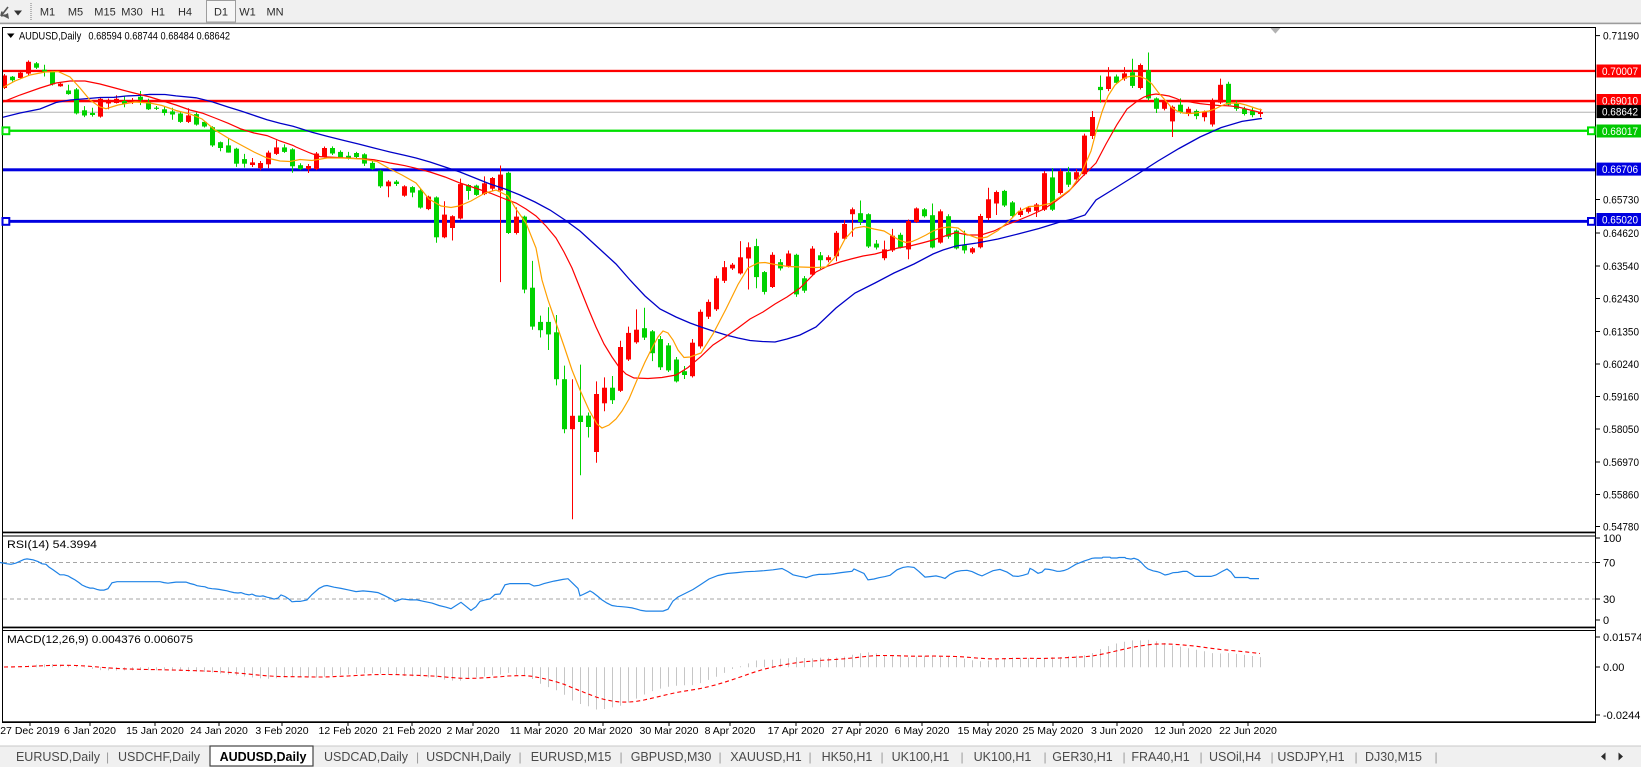 This screenshot has height=767, width=1641. Describe the element at coordinates (1235, 757) in the screenshot. I see `svg-text: USOil,H4` at that location.